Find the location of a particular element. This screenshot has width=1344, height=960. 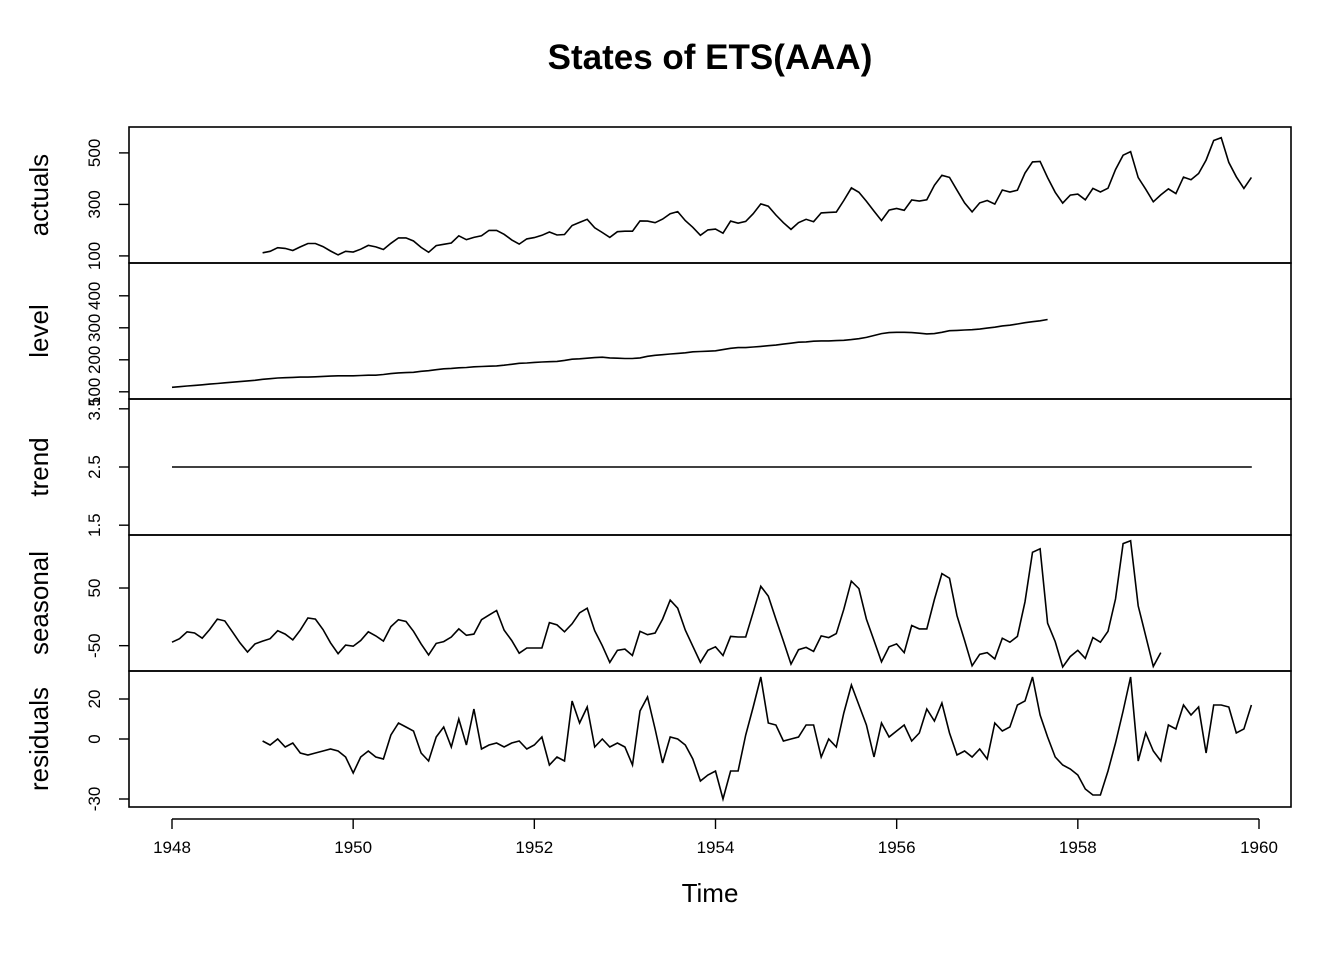

xtick-label-2: 1952 is located at coordinates (534, 847).